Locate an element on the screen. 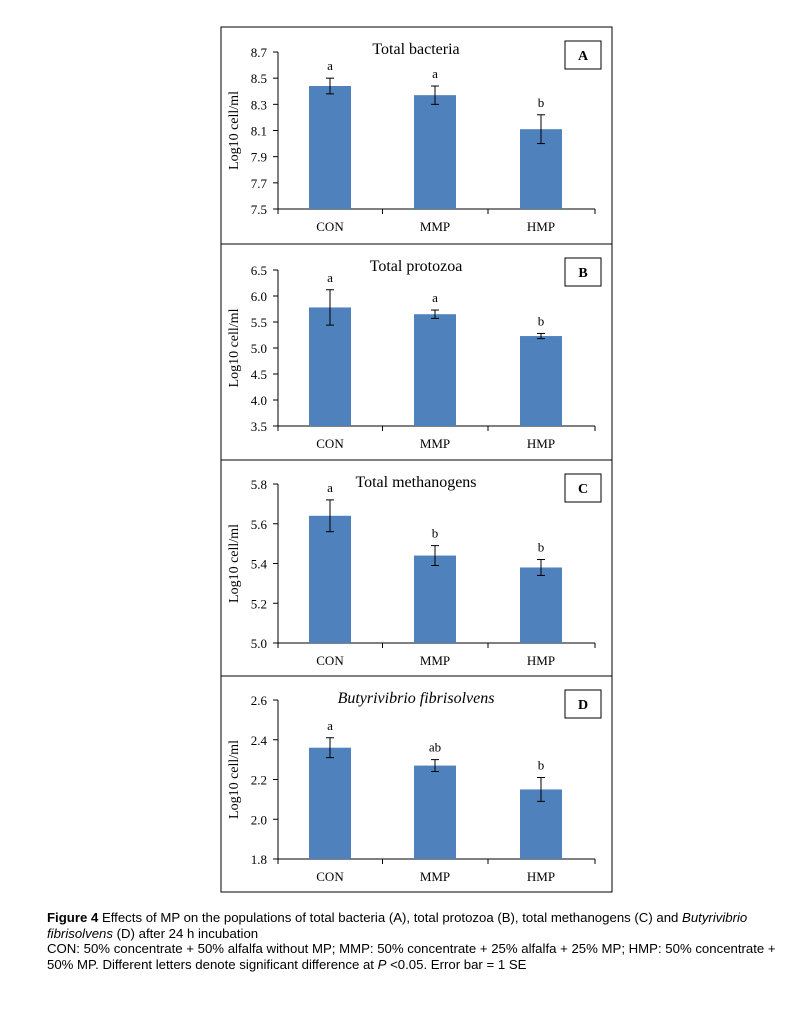 The image size is (793, 1015). y-tick-label: 8.1 is located at coordinates (259, 131).